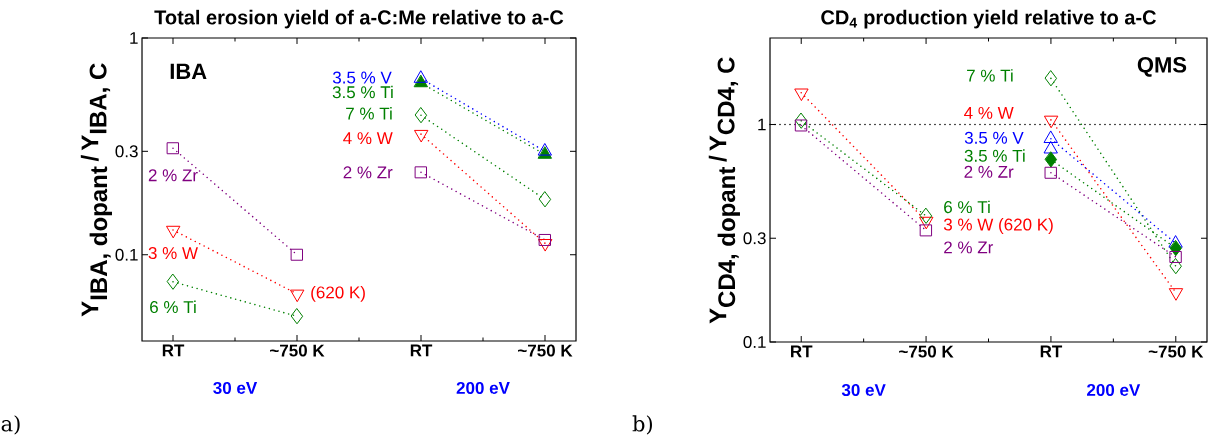 This screenshot has height=443, width=1218. I want to click on y-axis-title: $\textbf{Y}_{\textbf{CD4, dopant}}\,\textbf{/}\,\textbf{Y}_{\textbf{CD4, C}}$, so click(724, 190).